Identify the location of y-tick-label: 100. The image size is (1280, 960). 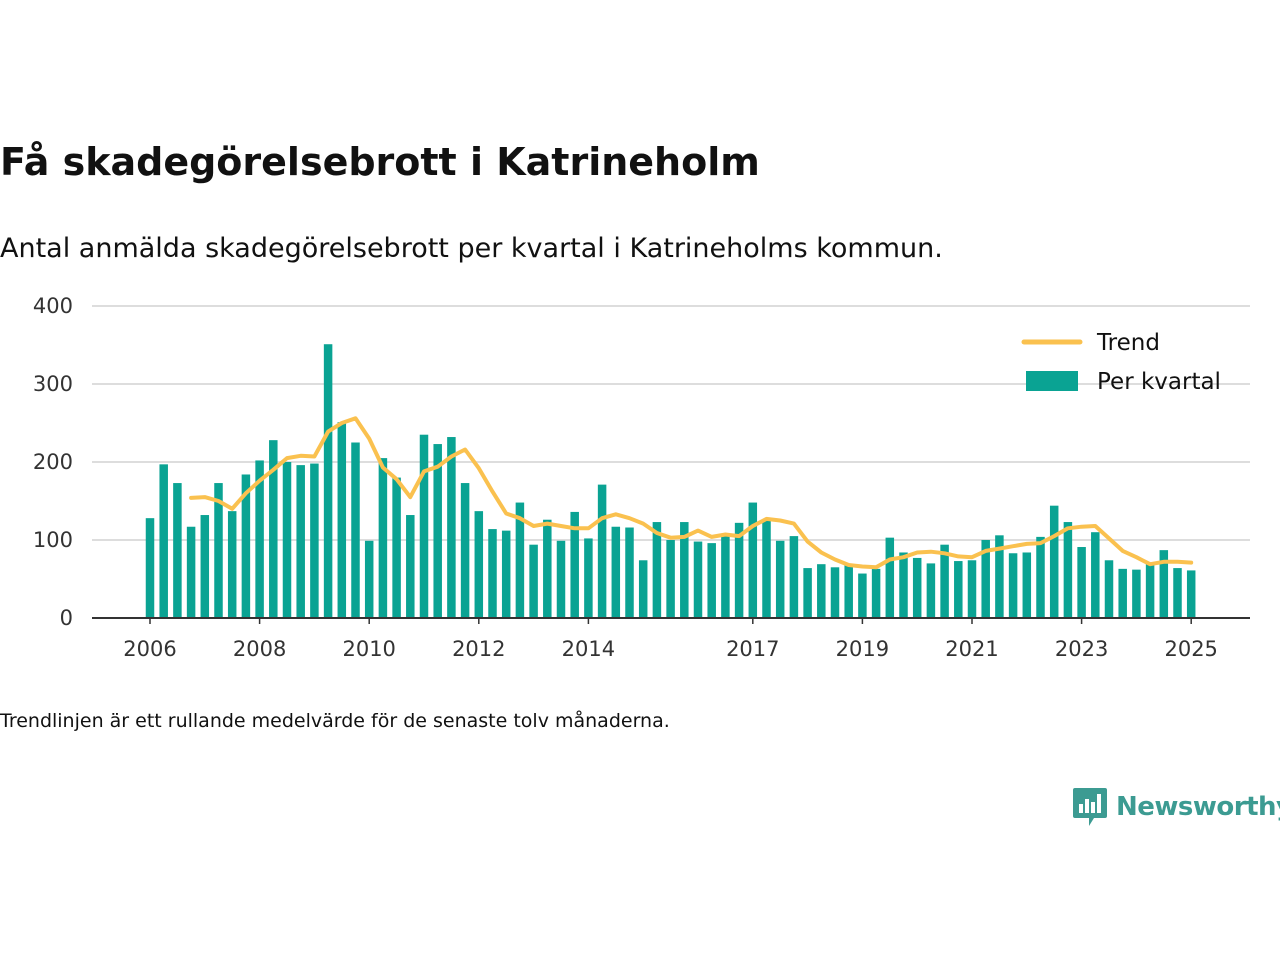
(53, 540).